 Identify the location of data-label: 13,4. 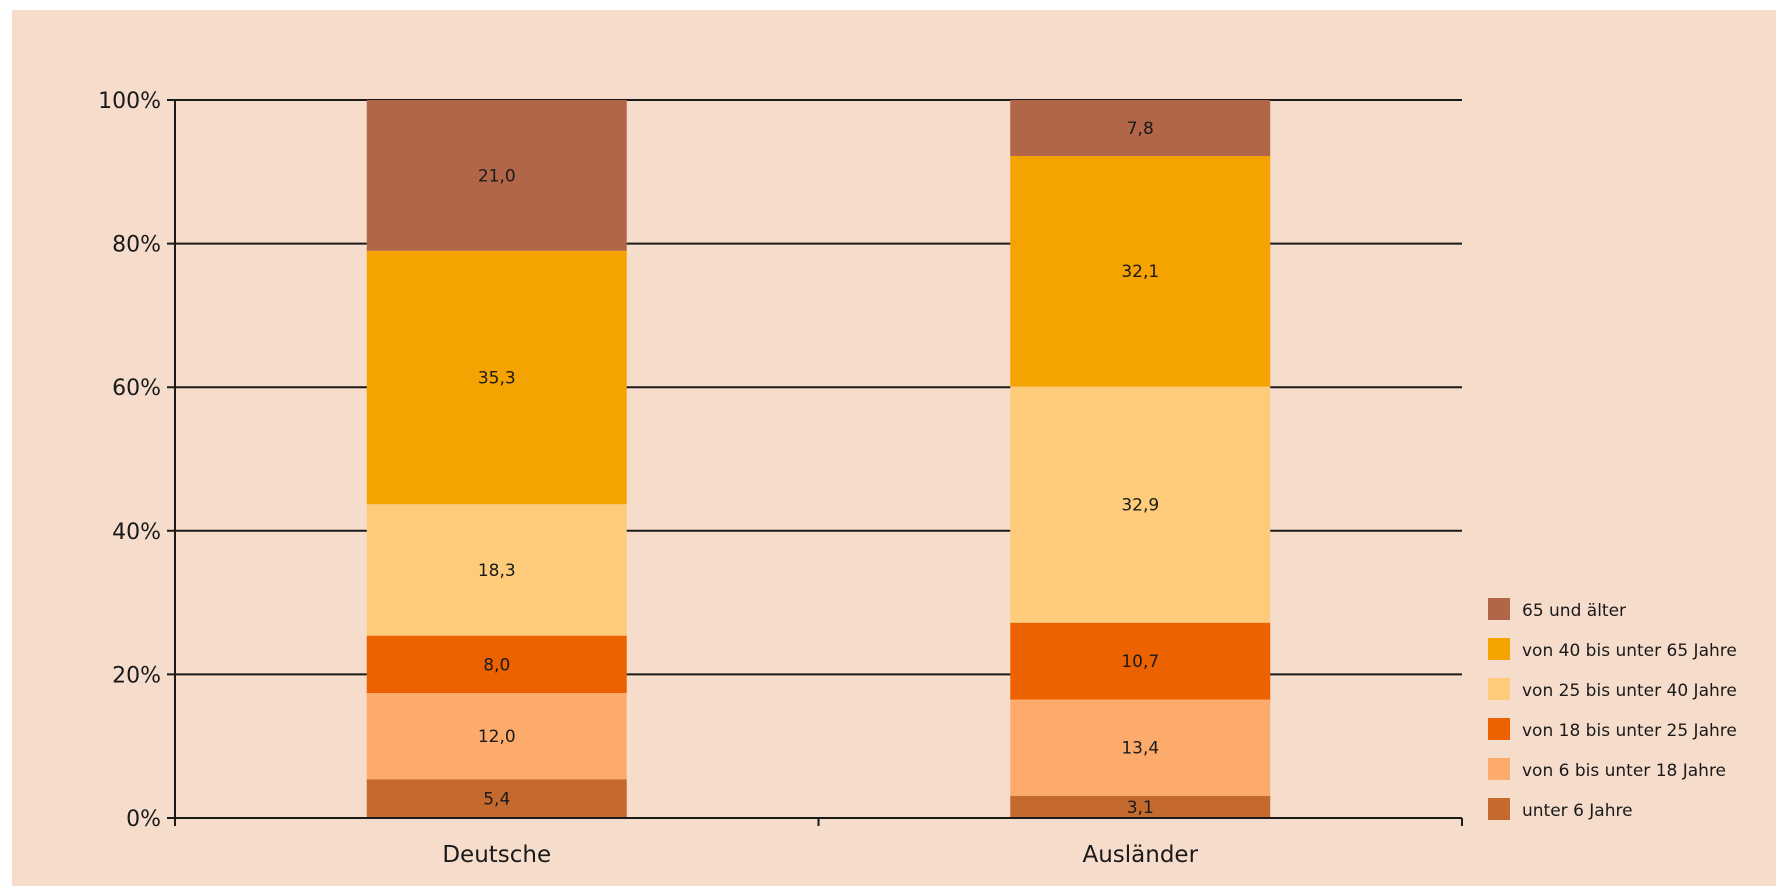
(1140, 749).